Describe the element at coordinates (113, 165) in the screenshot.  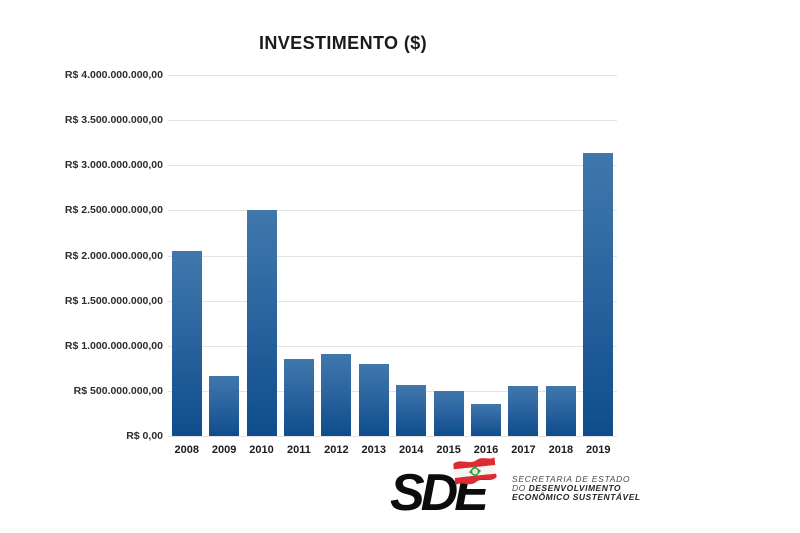
I see `y-axis-tick-label: R$ 3.000.000.000,00` at that location.